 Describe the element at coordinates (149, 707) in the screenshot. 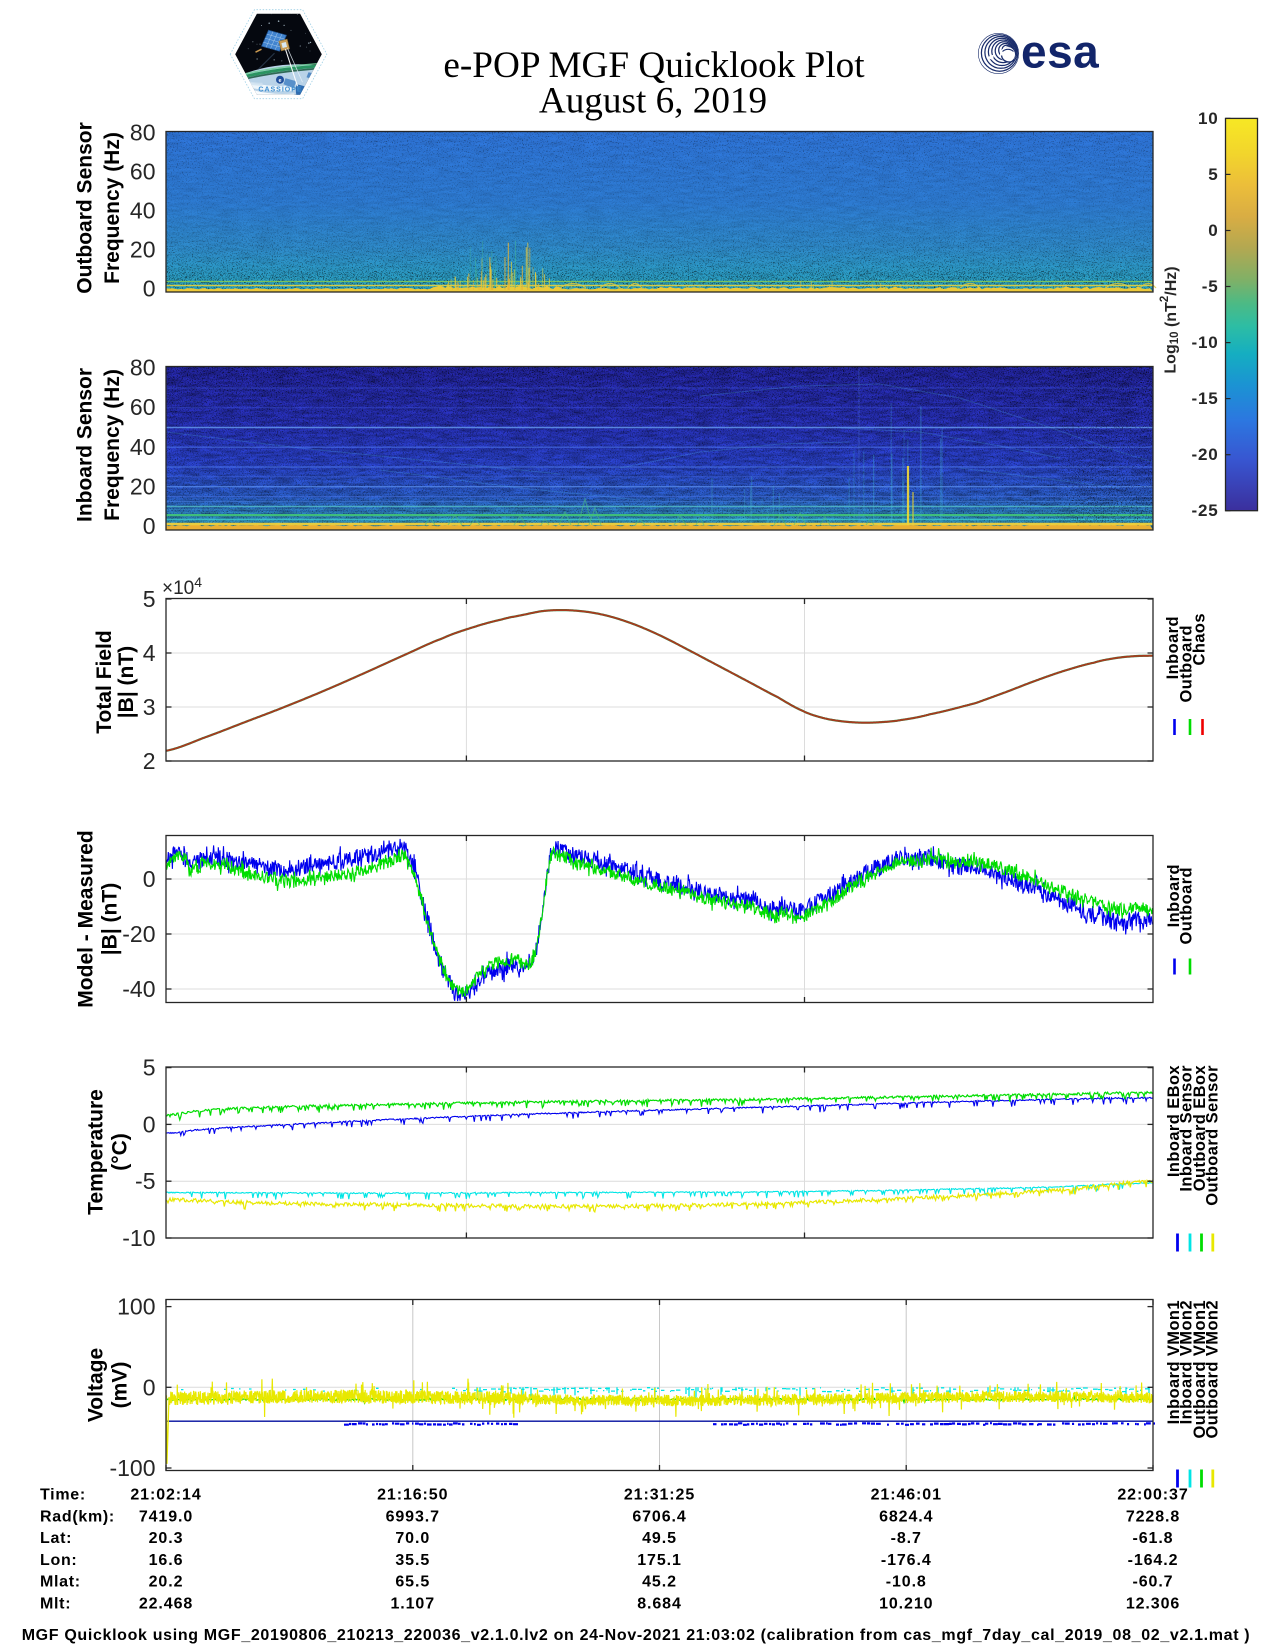

I see `svg-text: 3` at that location.